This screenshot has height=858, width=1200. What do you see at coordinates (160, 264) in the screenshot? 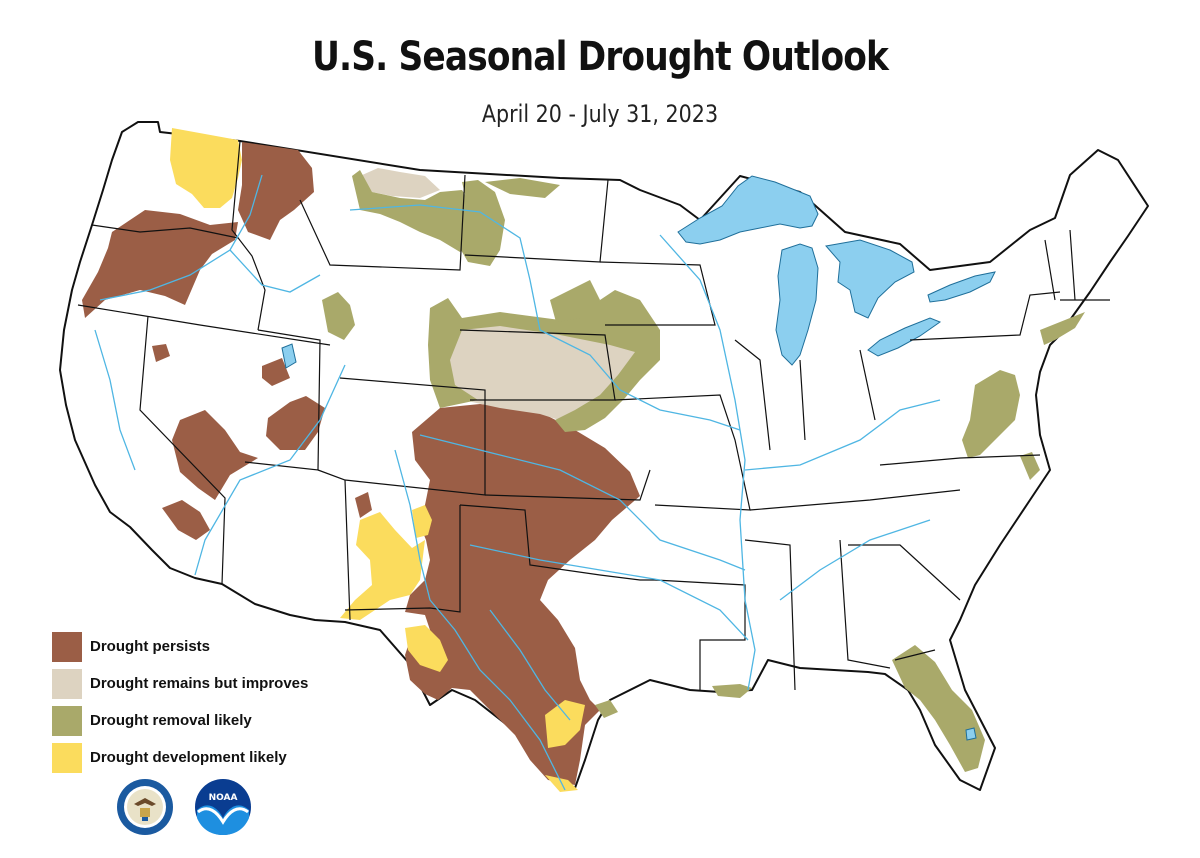
I see `drought-persists-oregon` at bounding box center [160, 264].